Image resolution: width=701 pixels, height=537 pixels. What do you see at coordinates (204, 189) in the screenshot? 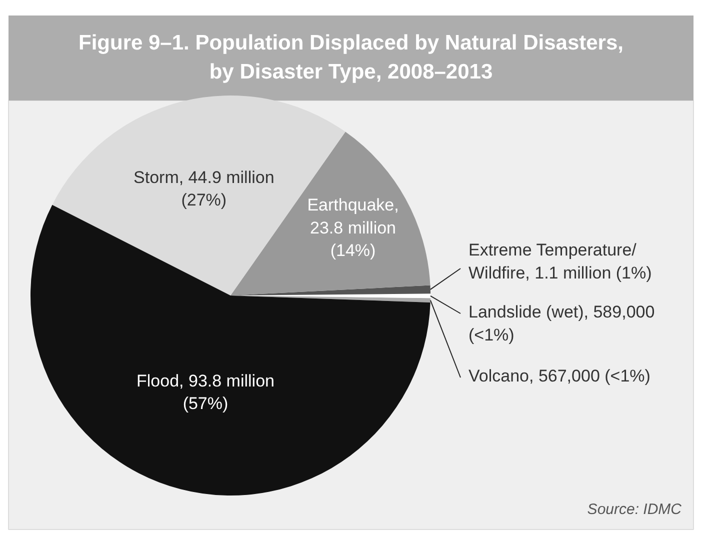
I see `slice-label: Storm, 44.9 million (27%)` at bounding box center [204, 189].